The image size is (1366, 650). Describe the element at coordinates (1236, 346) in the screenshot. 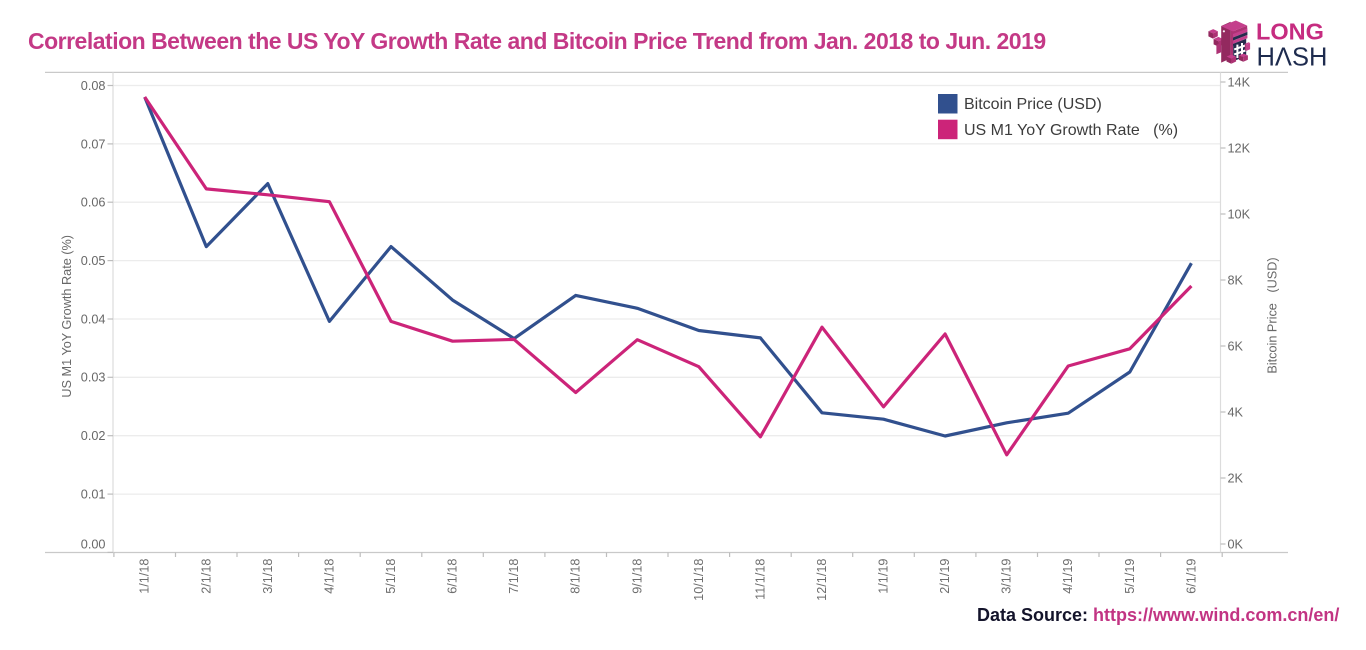

I see `svg-text: 6K` at that location.